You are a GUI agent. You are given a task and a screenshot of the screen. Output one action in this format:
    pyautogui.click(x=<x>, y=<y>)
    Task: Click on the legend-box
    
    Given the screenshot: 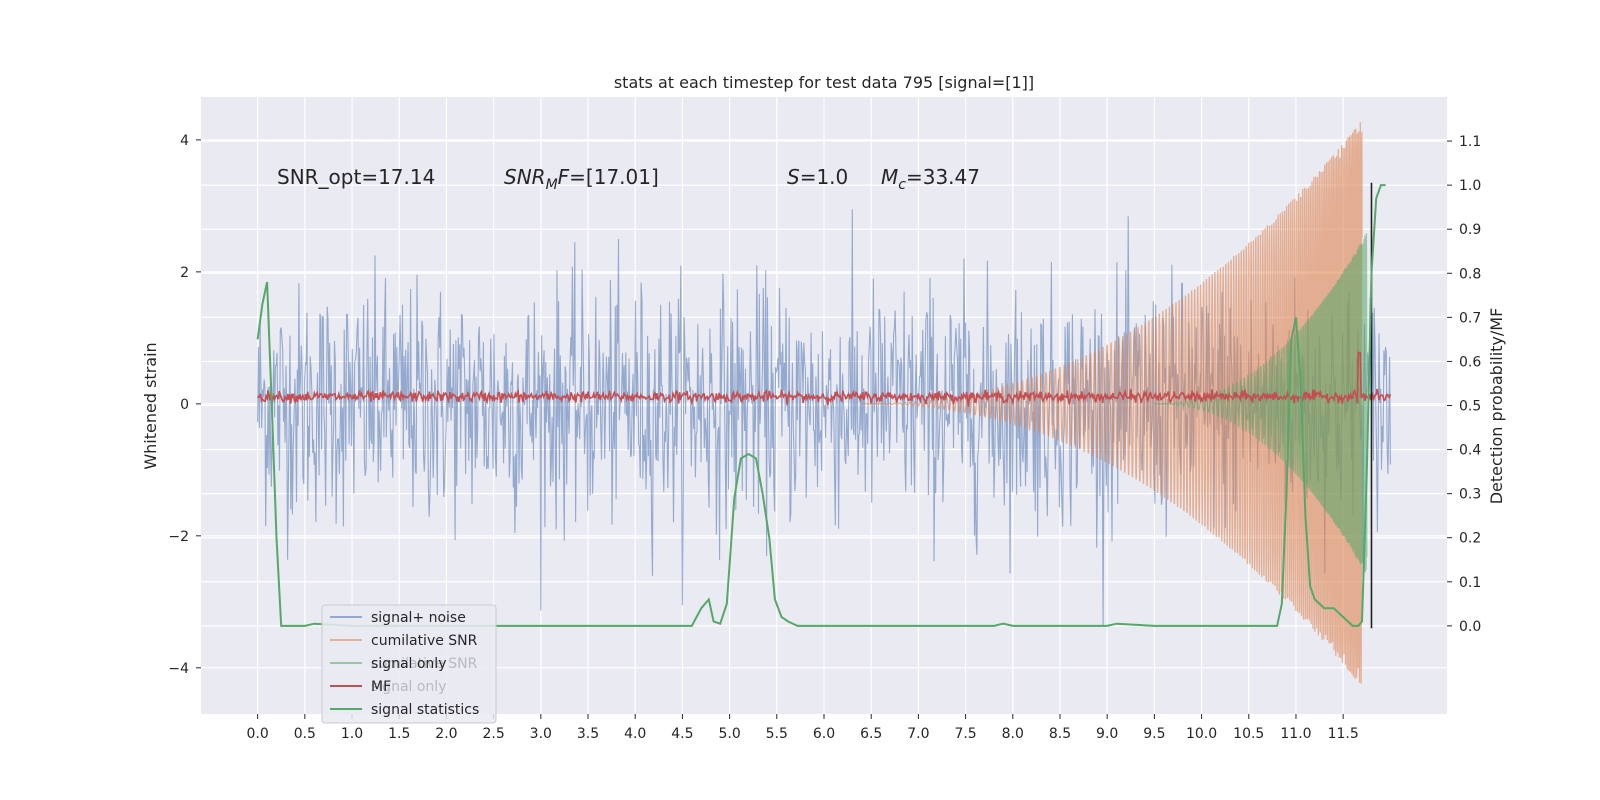 What is the action you would take?
    pyautogui.click(x=409, y=664)
    